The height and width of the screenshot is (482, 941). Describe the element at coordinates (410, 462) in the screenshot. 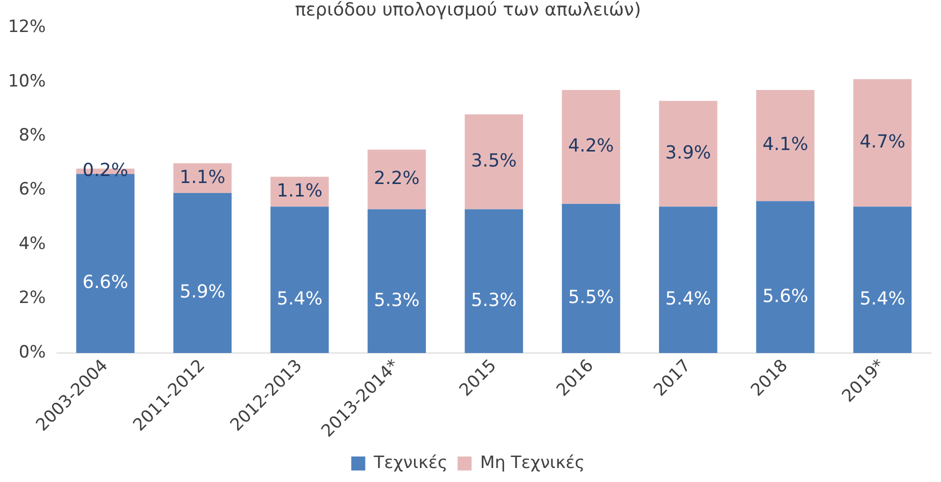

I see `legend-label: Τεχνικές` at that location.